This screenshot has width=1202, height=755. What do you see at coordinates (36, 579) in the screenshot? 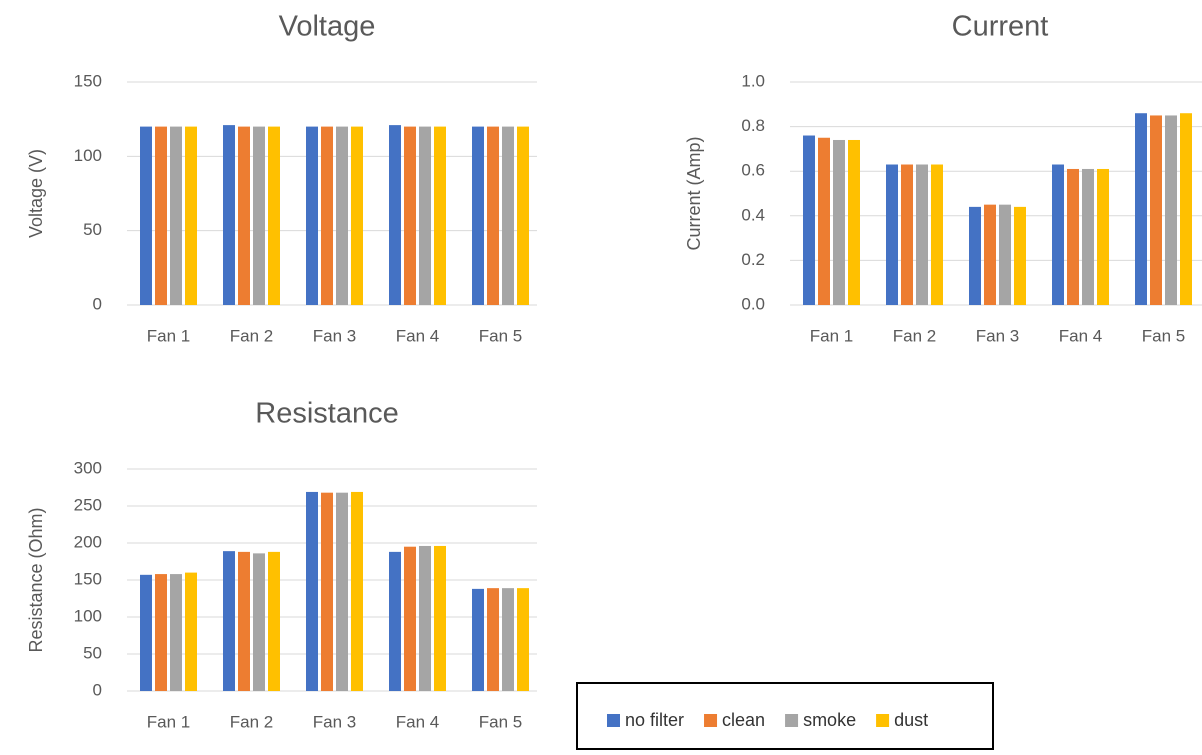
I see `y-axis-title: Resistance (Ohm)` at bounding box center [36, 579].